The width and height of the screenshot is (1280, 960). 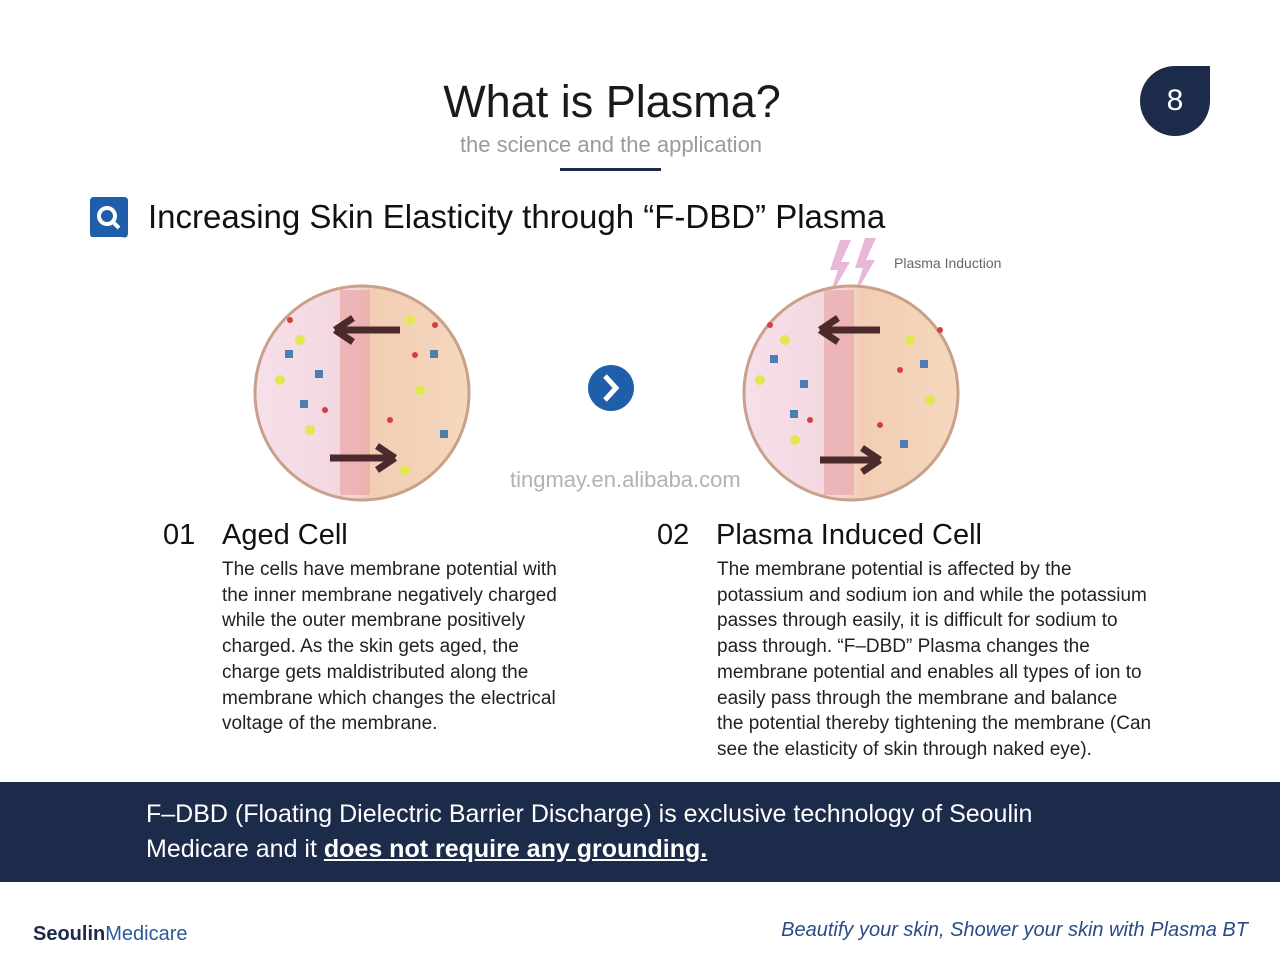 I want to click on title: What is Plasma?, so click(x=612, y=101).